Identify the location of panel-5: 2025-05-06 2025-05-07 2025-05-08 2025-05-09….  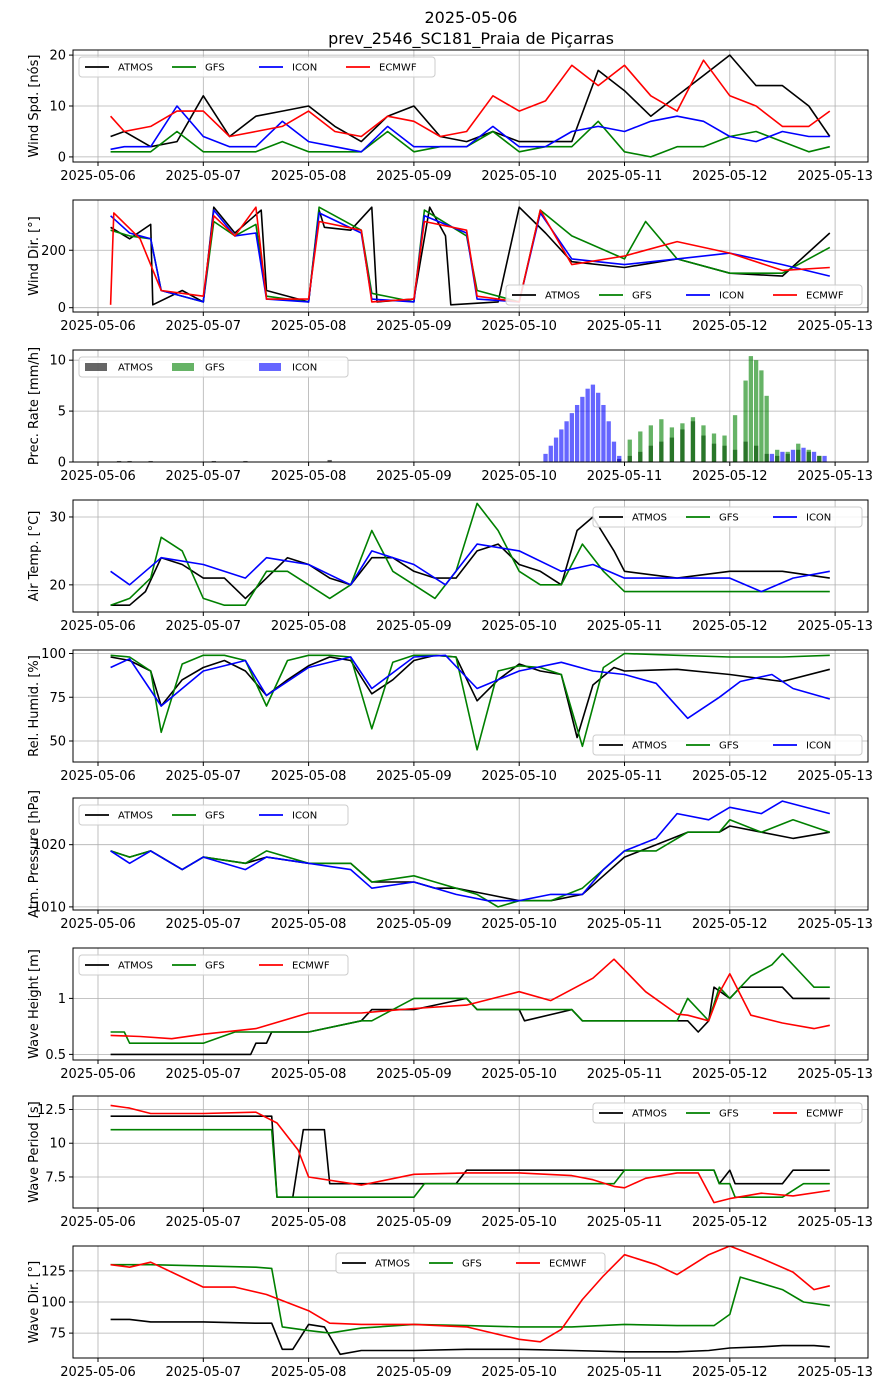
(450, 715).